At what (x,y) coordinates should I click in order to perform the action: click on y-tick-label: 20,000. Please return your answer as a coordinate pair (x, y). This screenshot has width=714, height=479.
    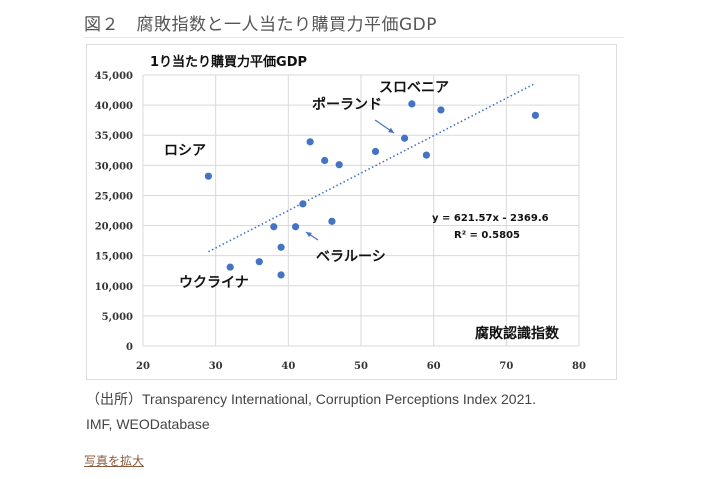
    Looking at the image, I should click on (114, 227).